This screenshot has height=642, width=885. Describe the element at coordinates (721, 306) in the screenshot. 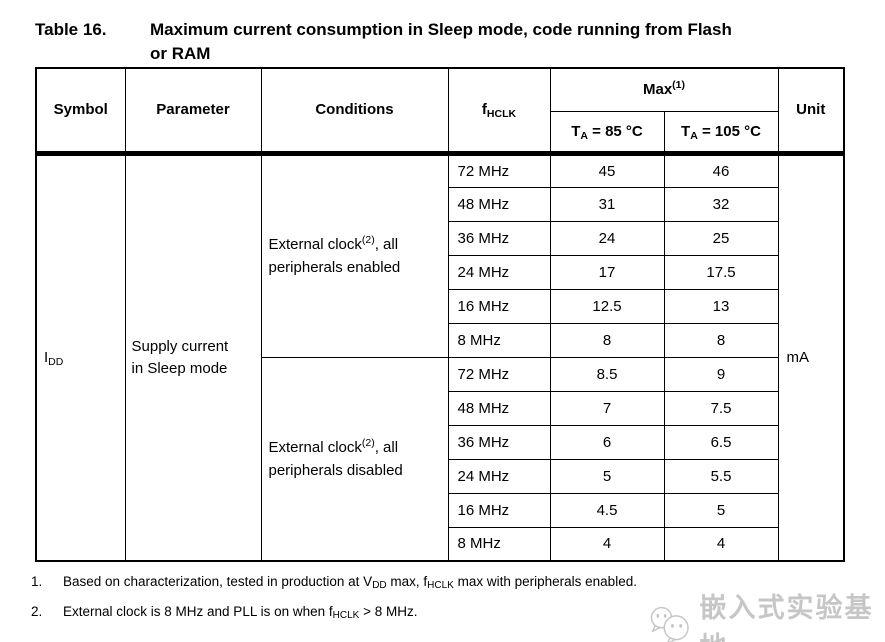

I see `max105-cell: 13` at that location.